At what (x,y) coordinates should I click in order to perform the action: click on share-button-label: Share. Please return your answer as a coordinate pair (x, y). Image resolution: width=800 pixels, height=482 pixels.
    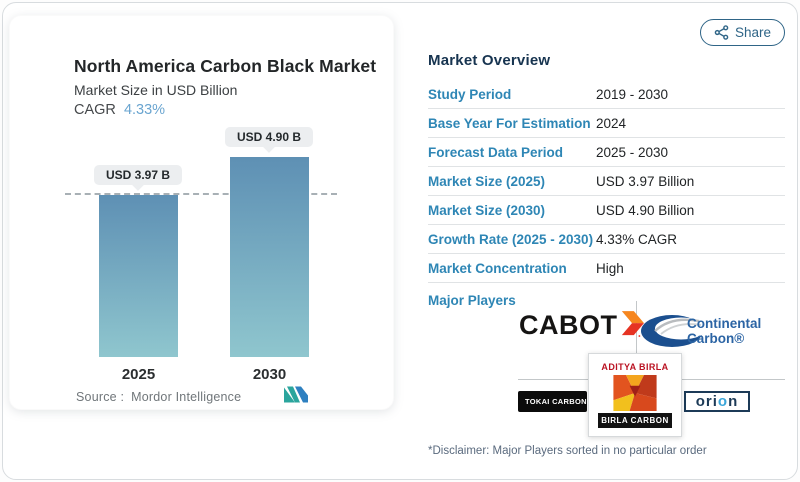
    Looking at the image, I should click on (753, 32).